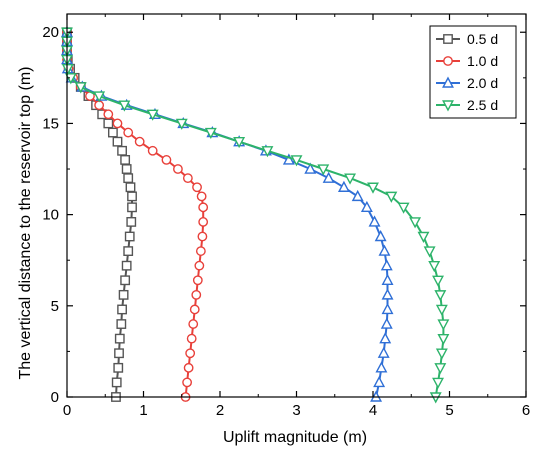 The height and width of the screenshot is (449, 550). Describe the element at coordinates (50, 123) in the screenshot. I see `y-tick-label-3: 15` at that location.